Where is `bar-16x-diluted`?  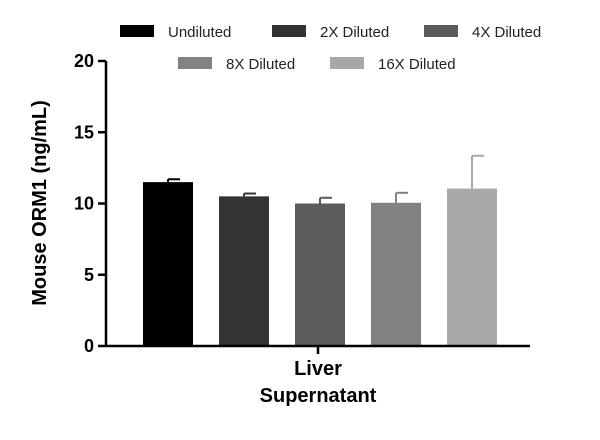 bar-16x-diluted is located at coordinates (472, 267).